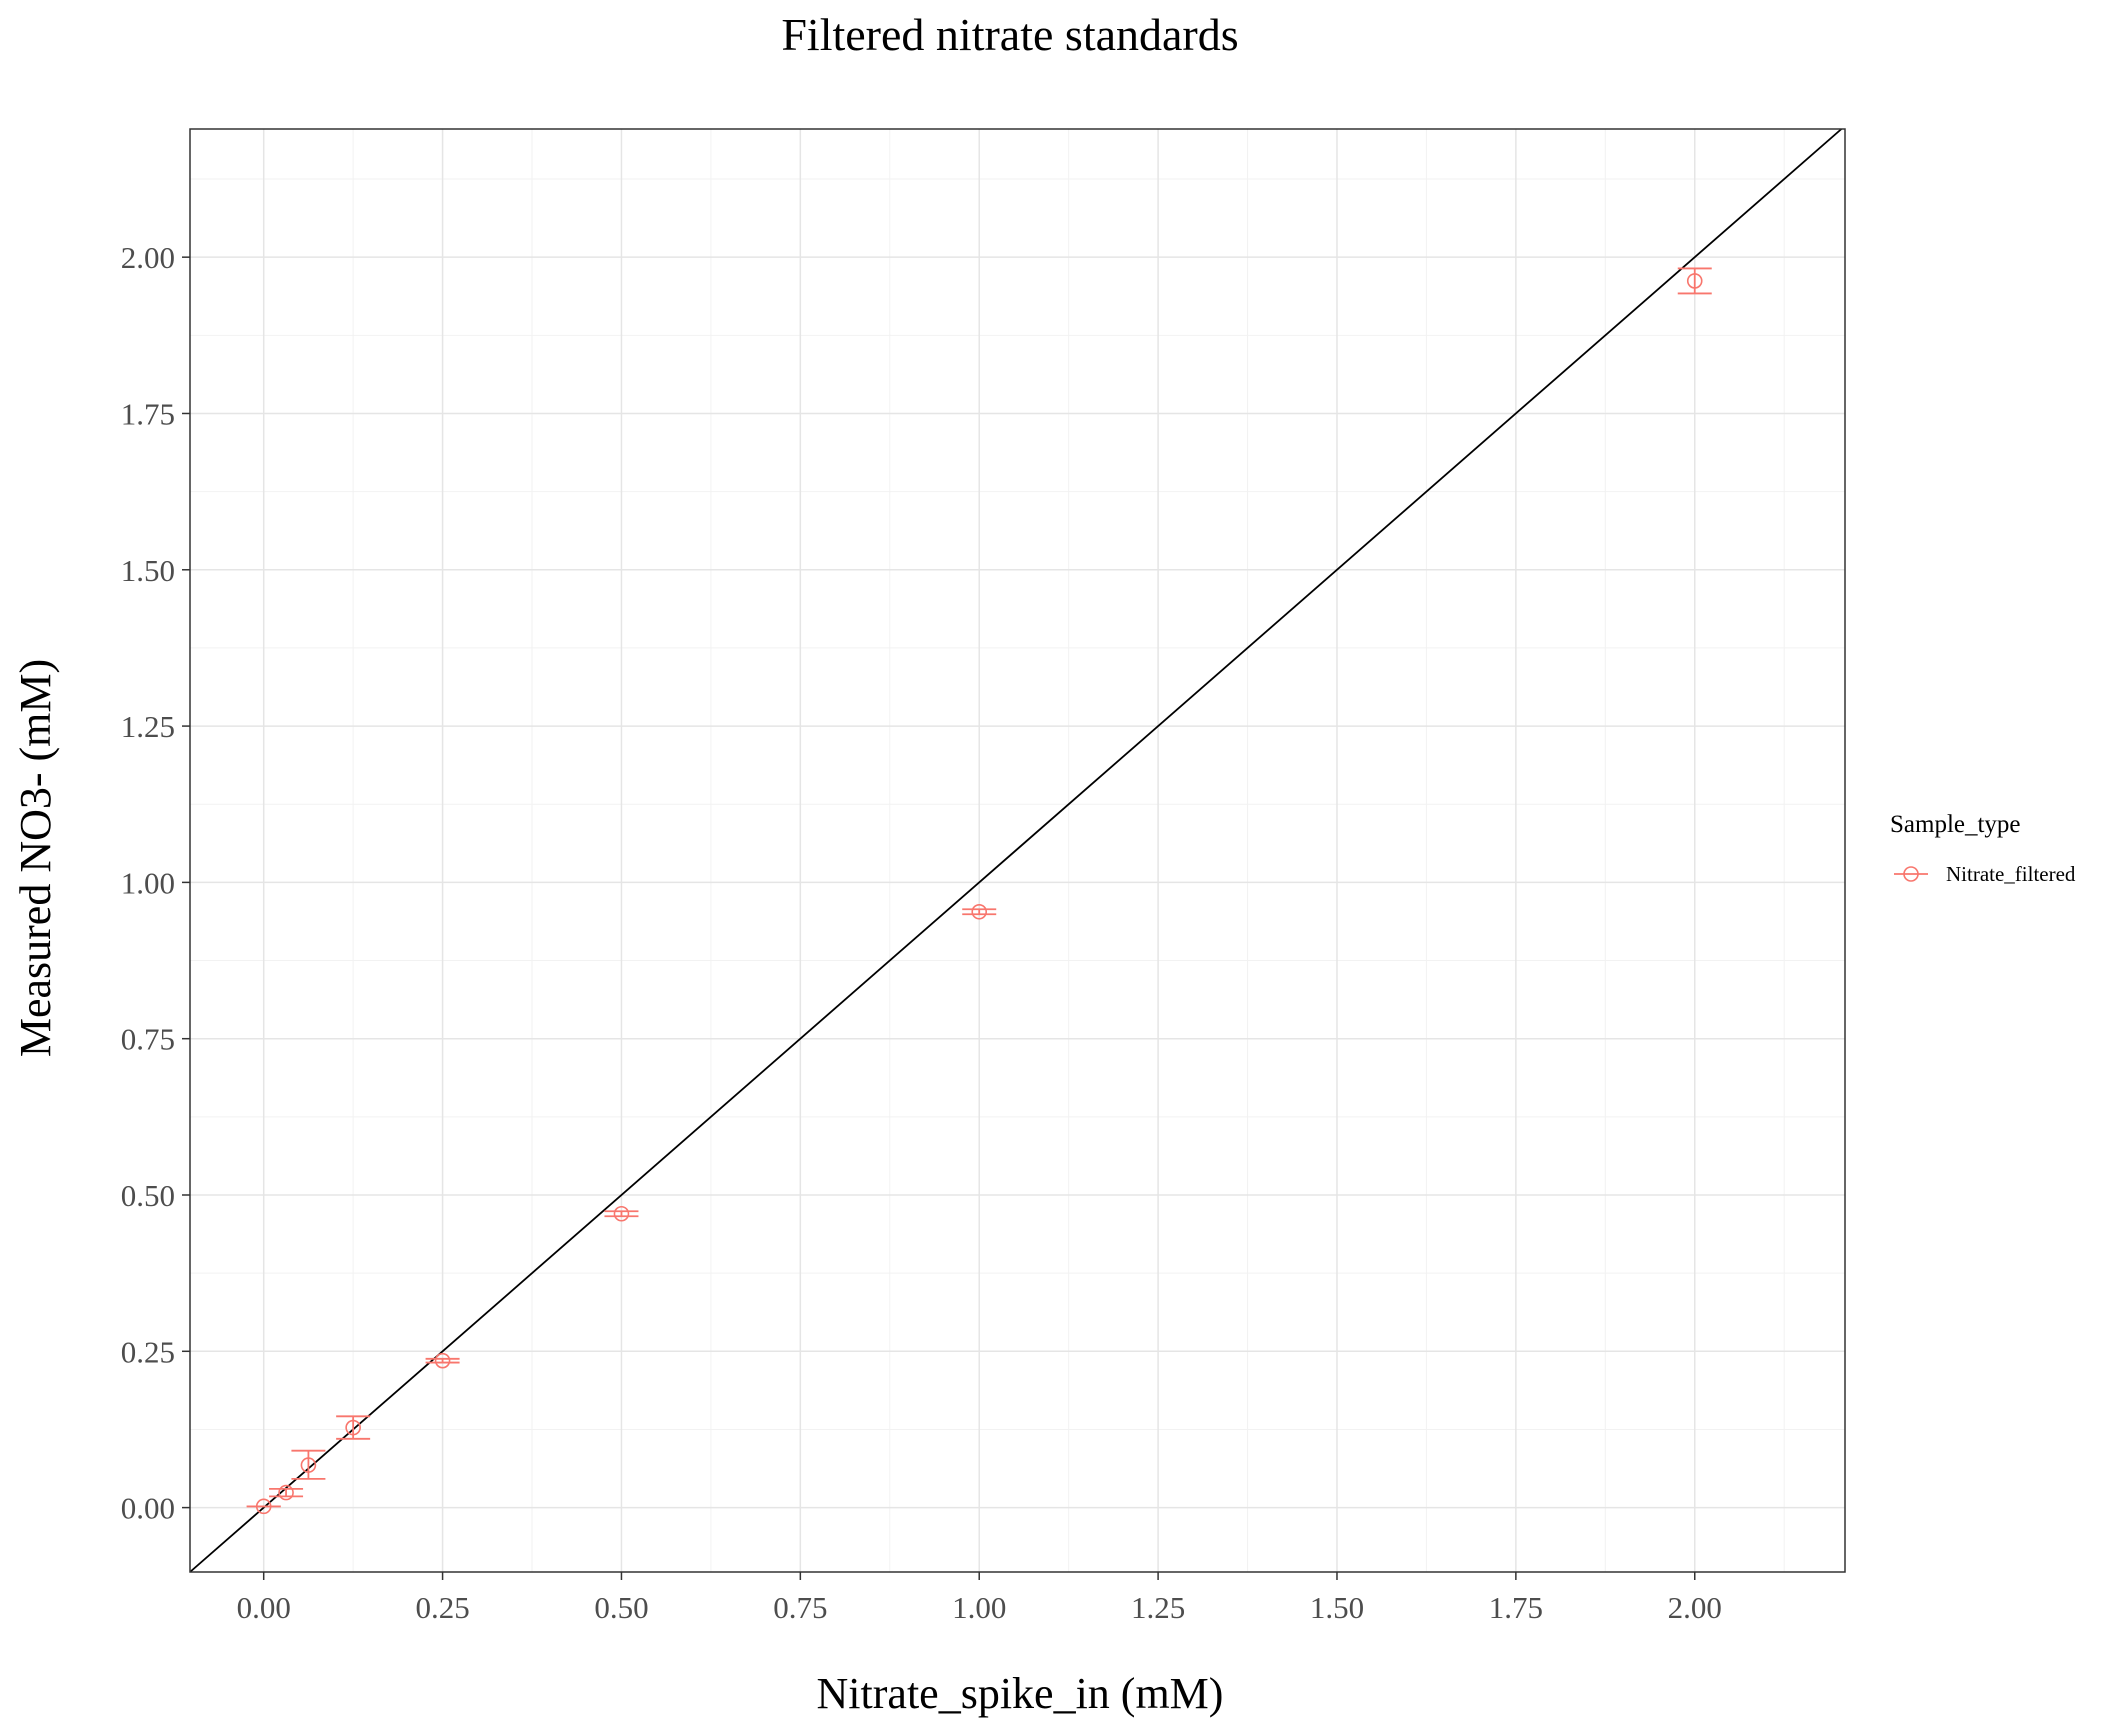  I want to click on legend-entry: Nitrate_filtered, so click(1985, 874).